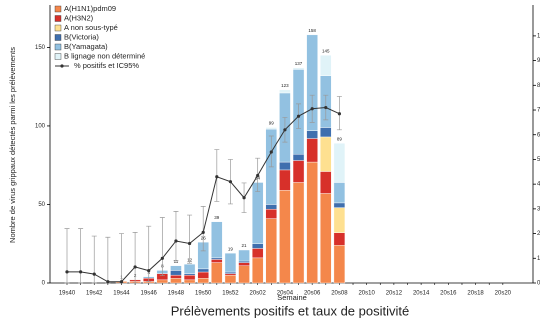 This screenshot has width=540, height=322. What do you see at coordinates (538, 86) in the screenshot?
I see `y2-tick-label: 8` at bounding box center [538, 86].